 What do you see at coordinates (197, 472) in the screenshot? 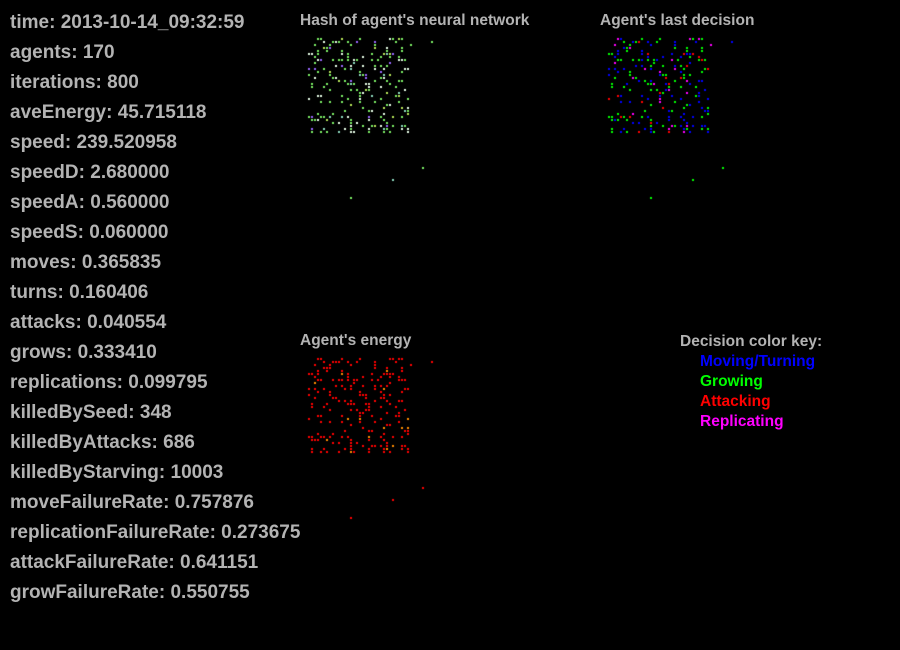
I see `stat-value: 10003` at bounding box center [197, 472].